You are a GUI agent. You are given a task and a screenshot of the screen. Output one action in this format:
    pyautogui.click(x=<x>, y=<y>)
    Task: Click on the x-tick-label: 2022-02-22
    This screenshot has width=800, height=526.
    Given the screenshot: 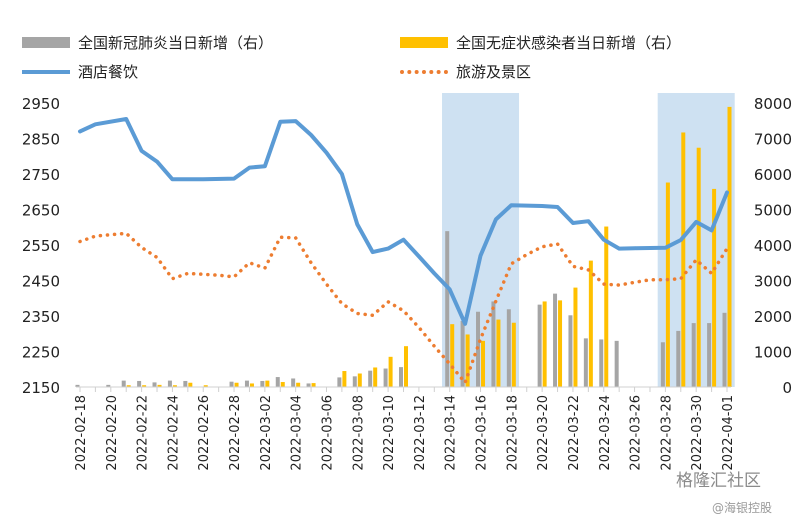 What is the action you would take?
    pyautogui.click(x=143, y=433)
    